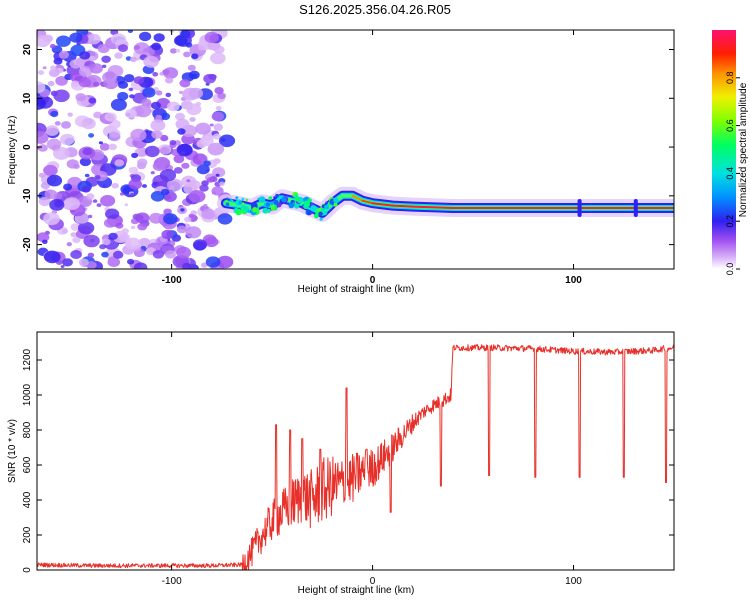 Image resolution: width=750 pixels, height=600 pixels. Describe the element at coordinates (573, 280) in the screenshot. I see `spectrogram-x-tick-label: 100` at that location.